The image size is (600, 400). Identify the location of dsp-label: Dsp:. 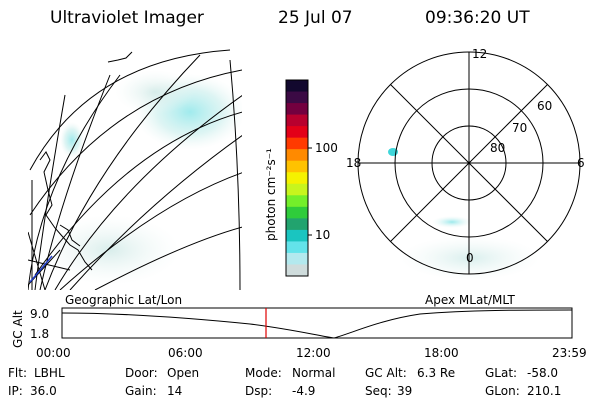
(259, 391).